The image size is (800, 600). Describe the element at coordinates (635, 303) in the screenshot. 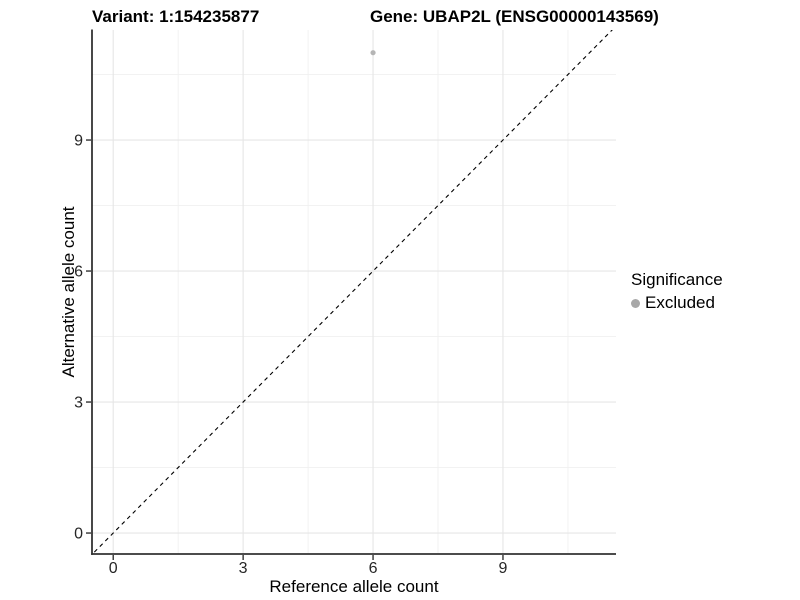

I see `legend-key-dot-icon` at that location.